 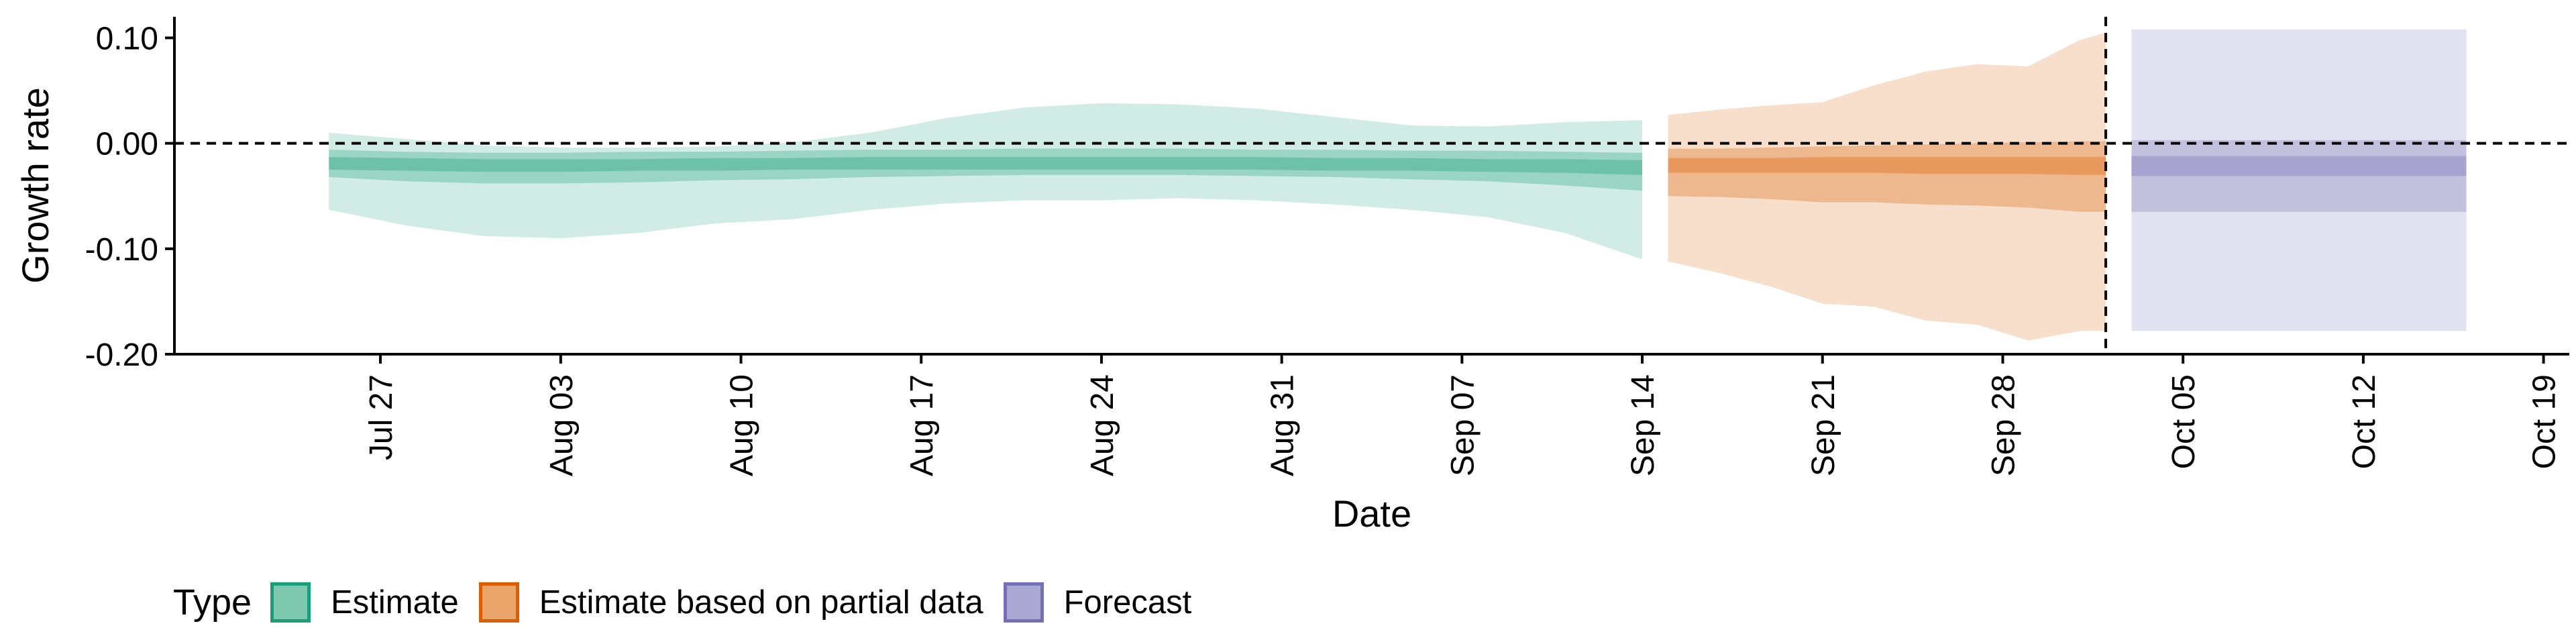 What do you see at coordinates (2545, 421) in the screenshot?
I see `x-tick-label: Oct 19` at bounding box center [2545, 421].